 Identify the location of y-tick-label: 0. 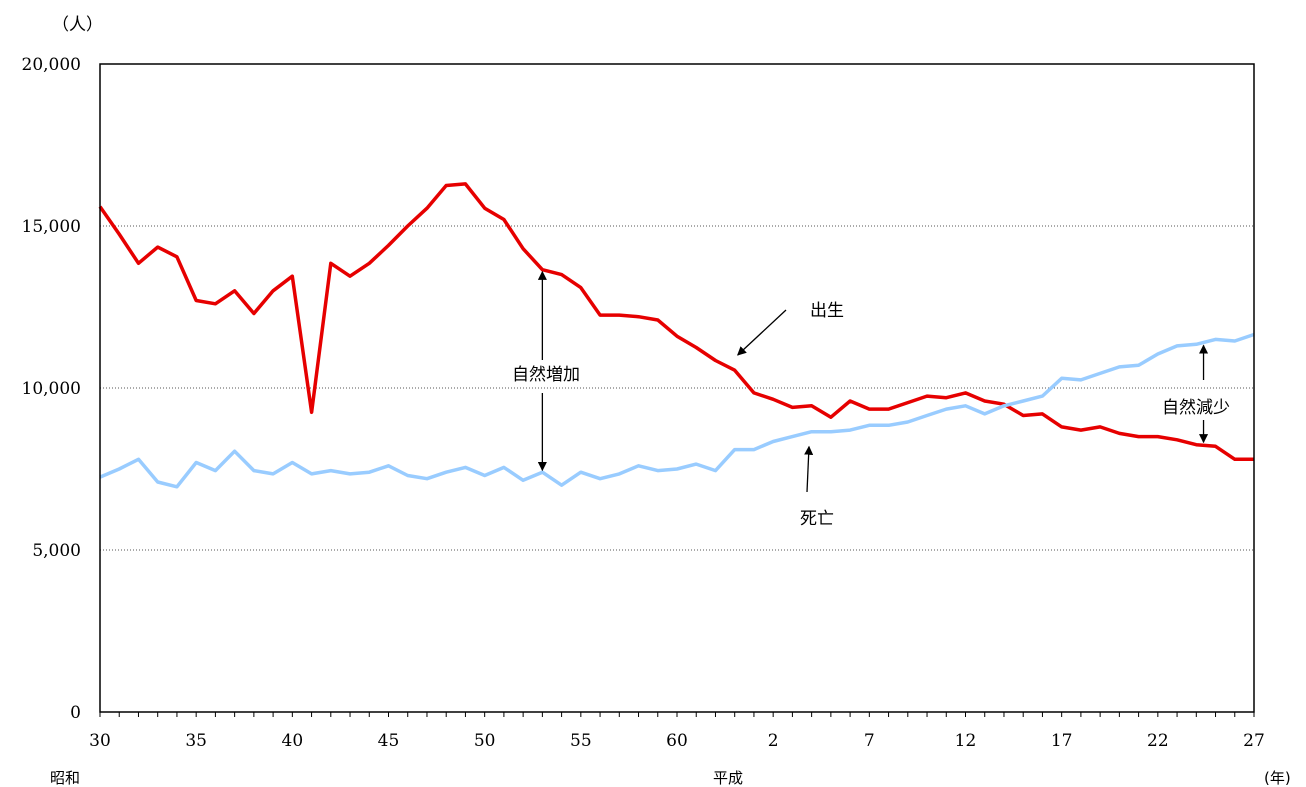
(75, 713).